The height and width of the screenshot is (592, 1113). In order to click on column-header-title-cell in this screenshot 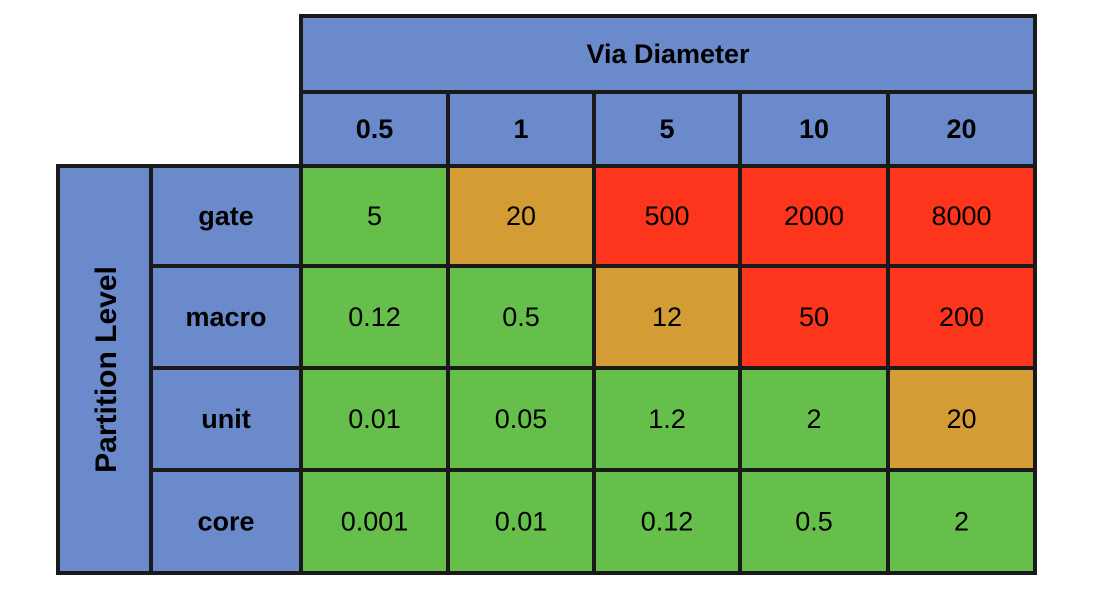, I will do `click(668, 54)`.